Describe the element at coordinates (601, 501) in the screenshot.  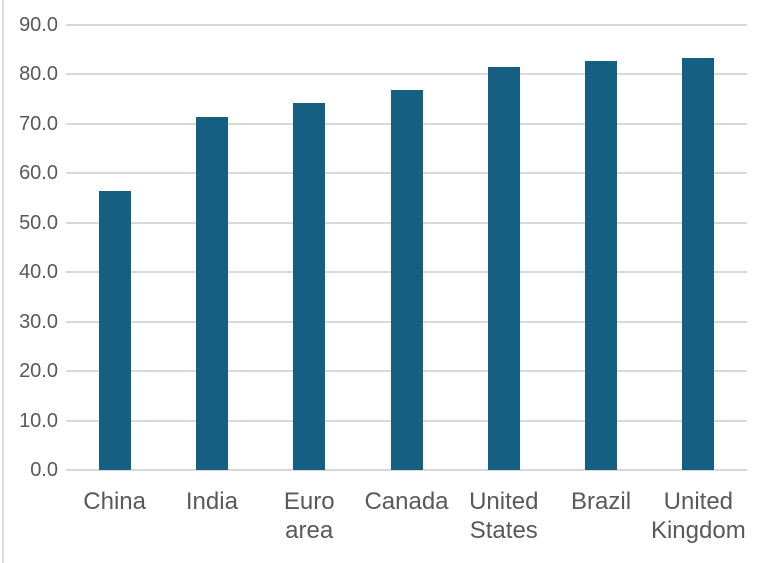
I see `x-axis-category-label: Brazil` at that location.